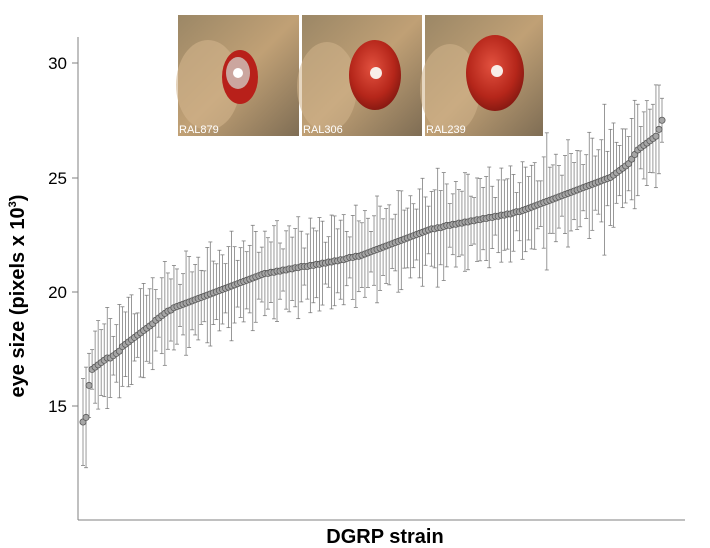 This screenshot has height=548, width=710. Describe the element at coordinates (323, 130) in the screenshot. I see `photo-caption: RAL306` at that location.